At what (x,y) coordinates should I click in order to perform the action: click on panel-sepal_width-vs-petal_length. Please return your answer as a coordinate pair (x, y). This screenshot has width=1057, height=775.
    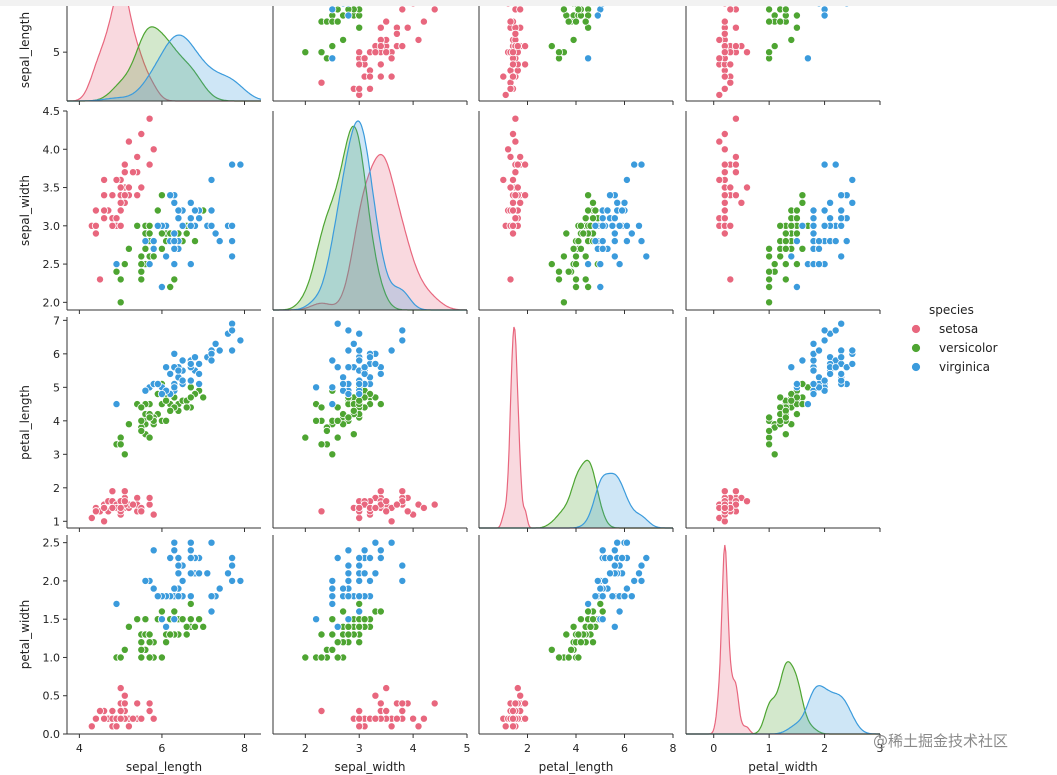
    Looking at the image, I should click on (575, 210).